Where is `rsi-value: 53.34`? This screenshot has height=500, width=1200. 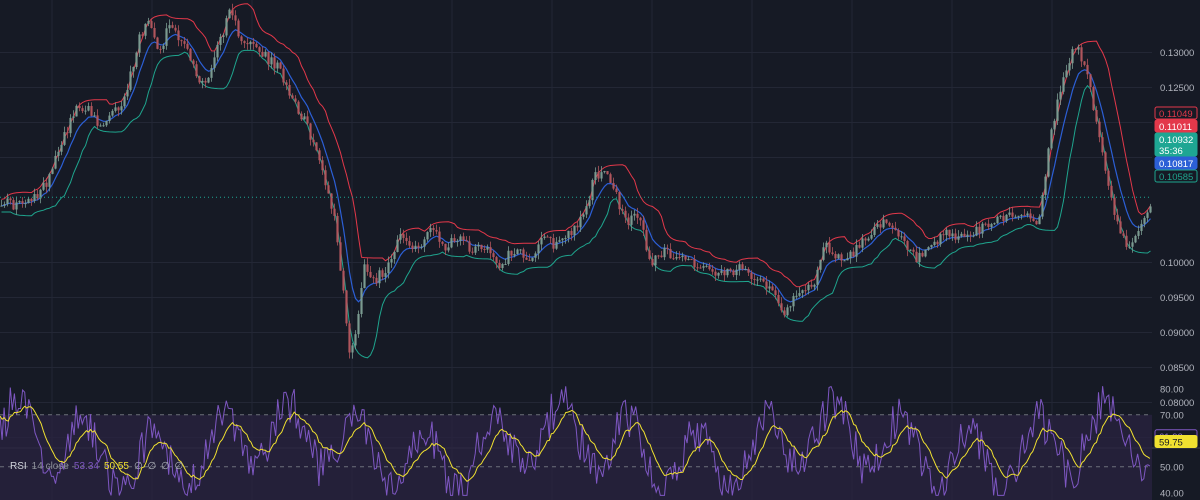 rsi-value: 53.34 is located at coordinates (86, 466).